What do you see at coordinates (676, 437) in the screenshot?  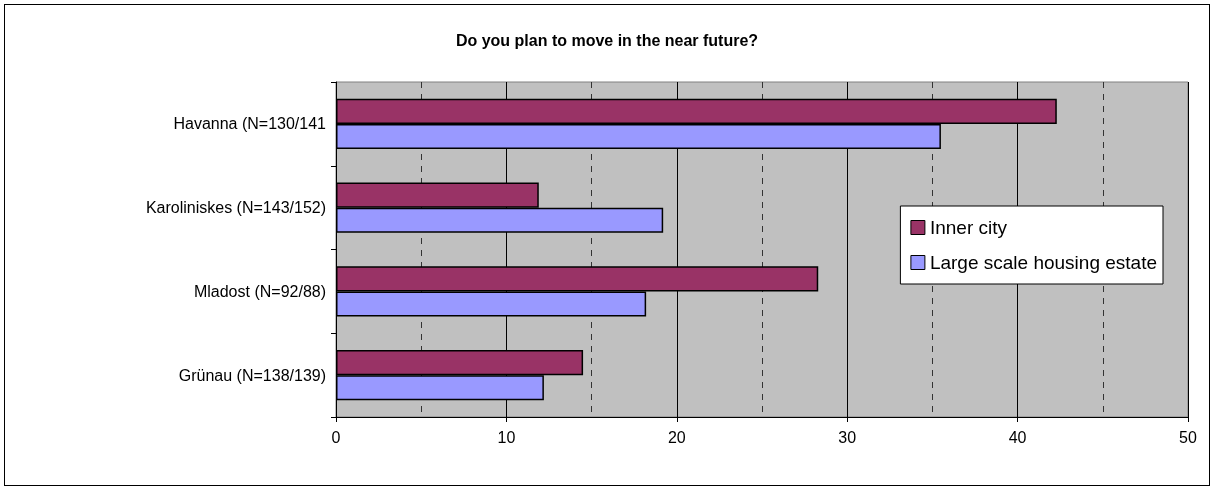 I see `x-tick-label: 20` at bounding box center [676, 437].